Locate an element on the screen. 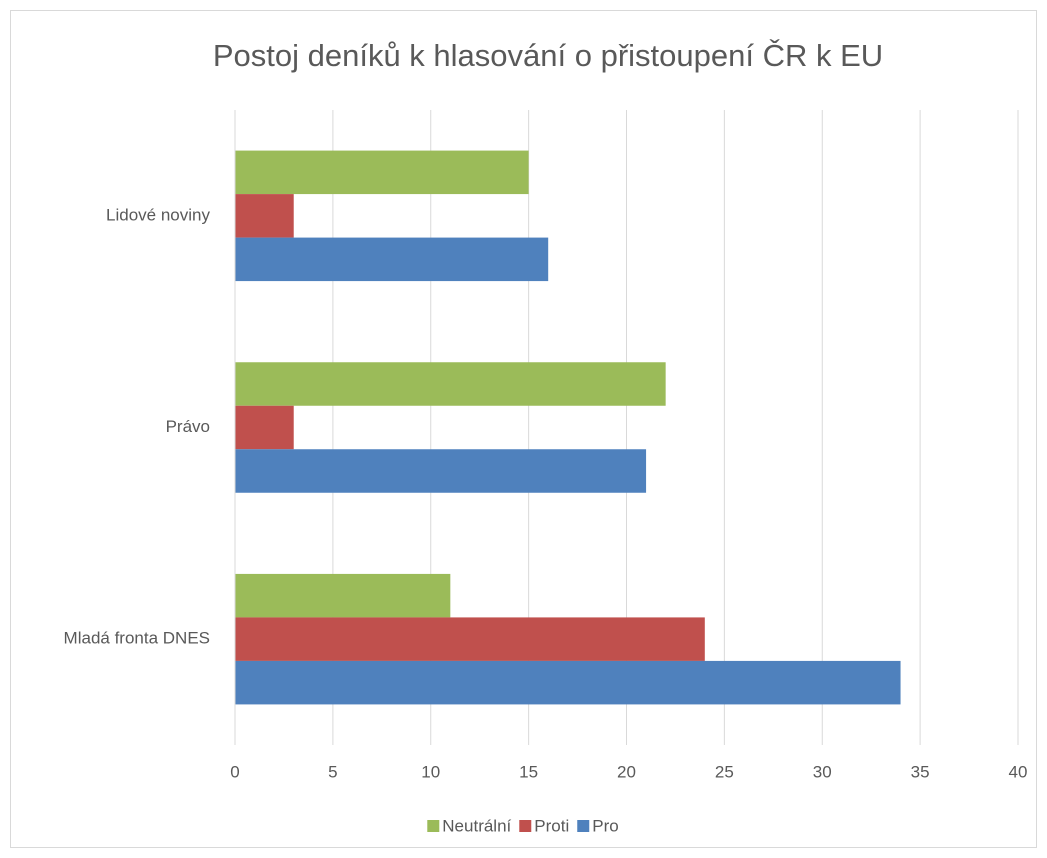 This screenshot has height=858, width=1047. x-tick-label: 25 is located at coordinates (724, 771).